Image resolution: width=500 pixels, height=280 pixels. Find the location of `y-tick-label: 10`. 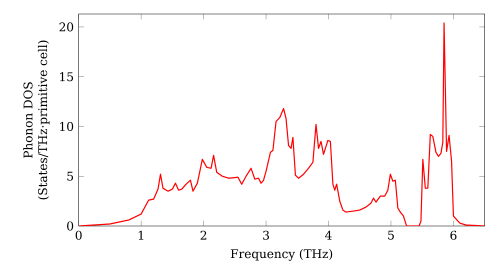

y-tick-label: 10 is located at coordinates (67, 127).